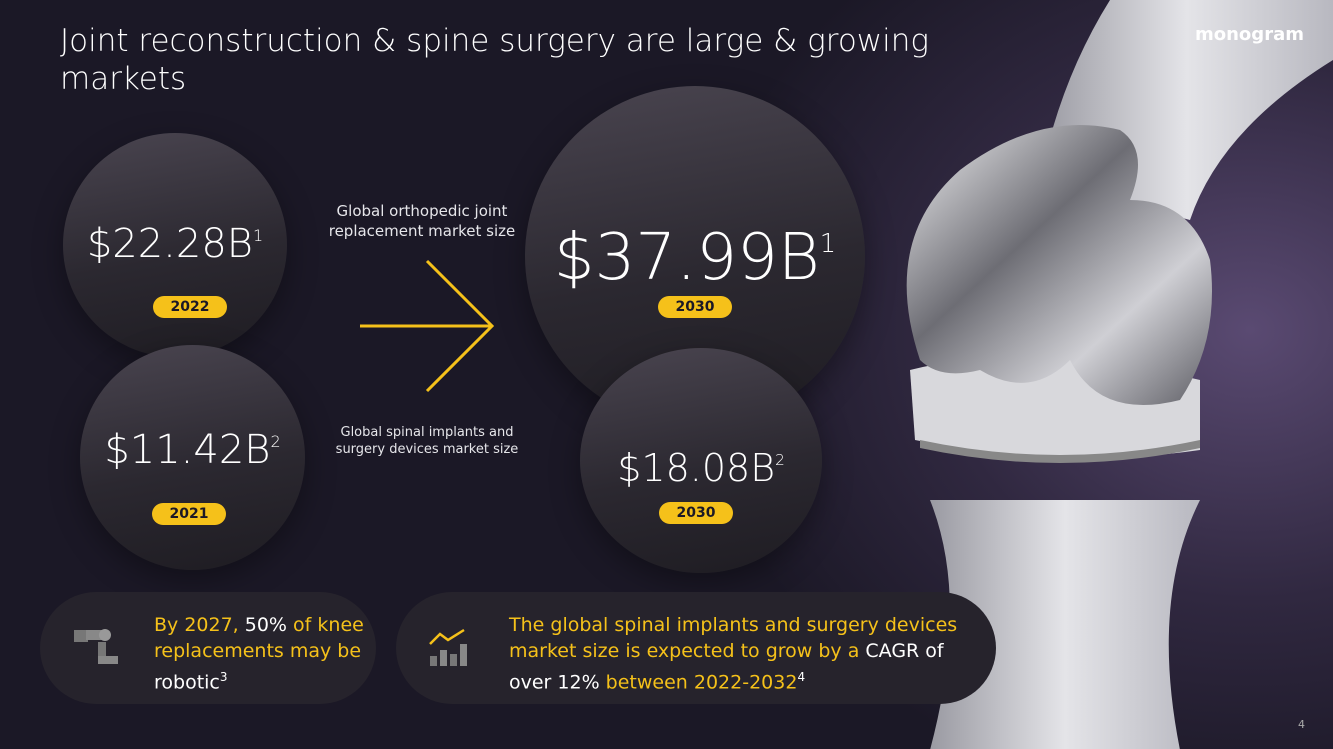 The image size is (1333, 749). I want to click on stat-amount: $22.28B1, so click(175, 244).